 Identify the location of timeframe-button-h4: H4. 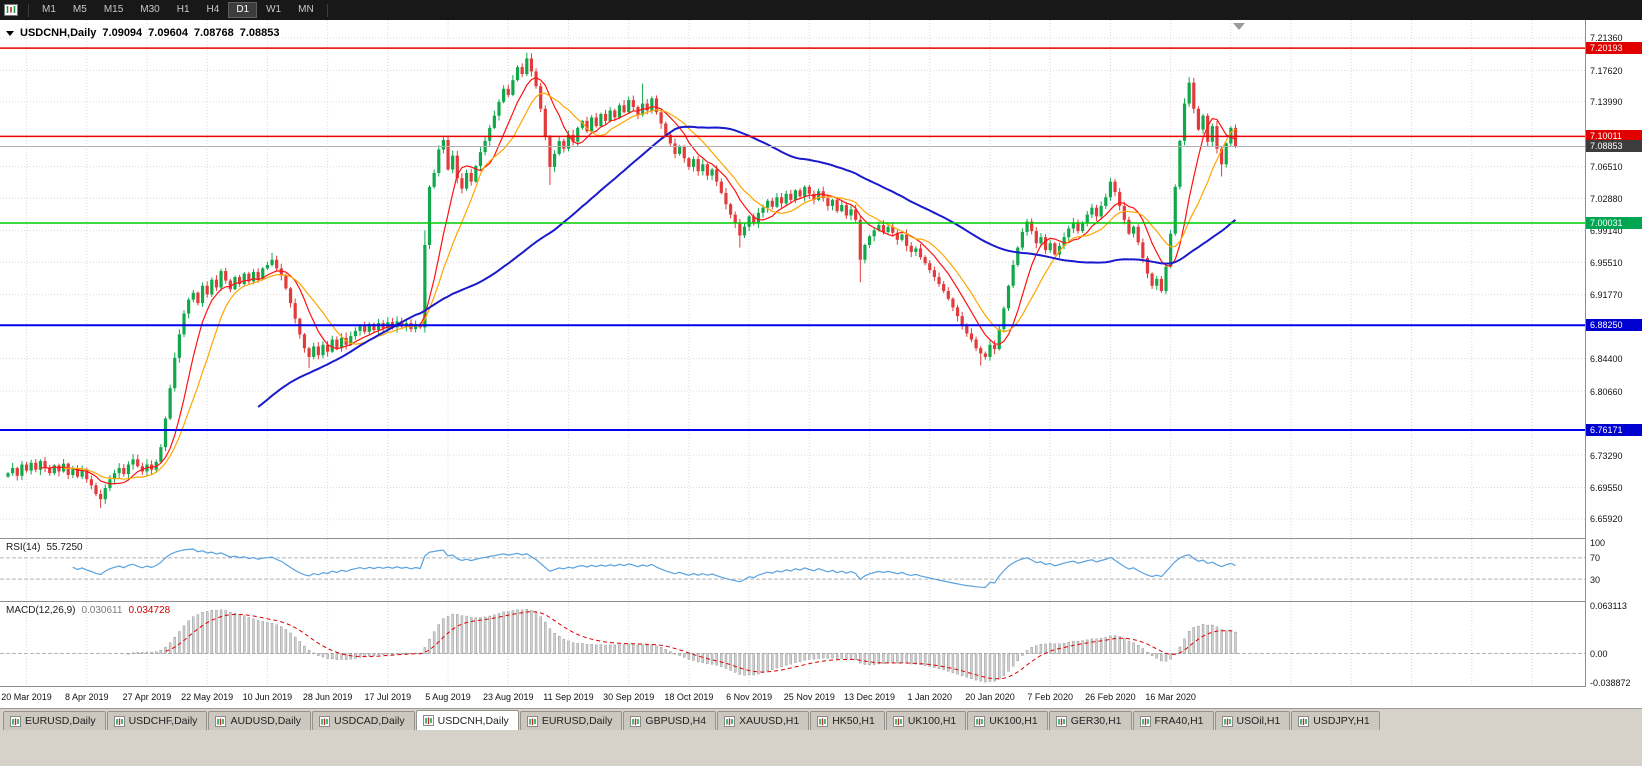
(213, 10).